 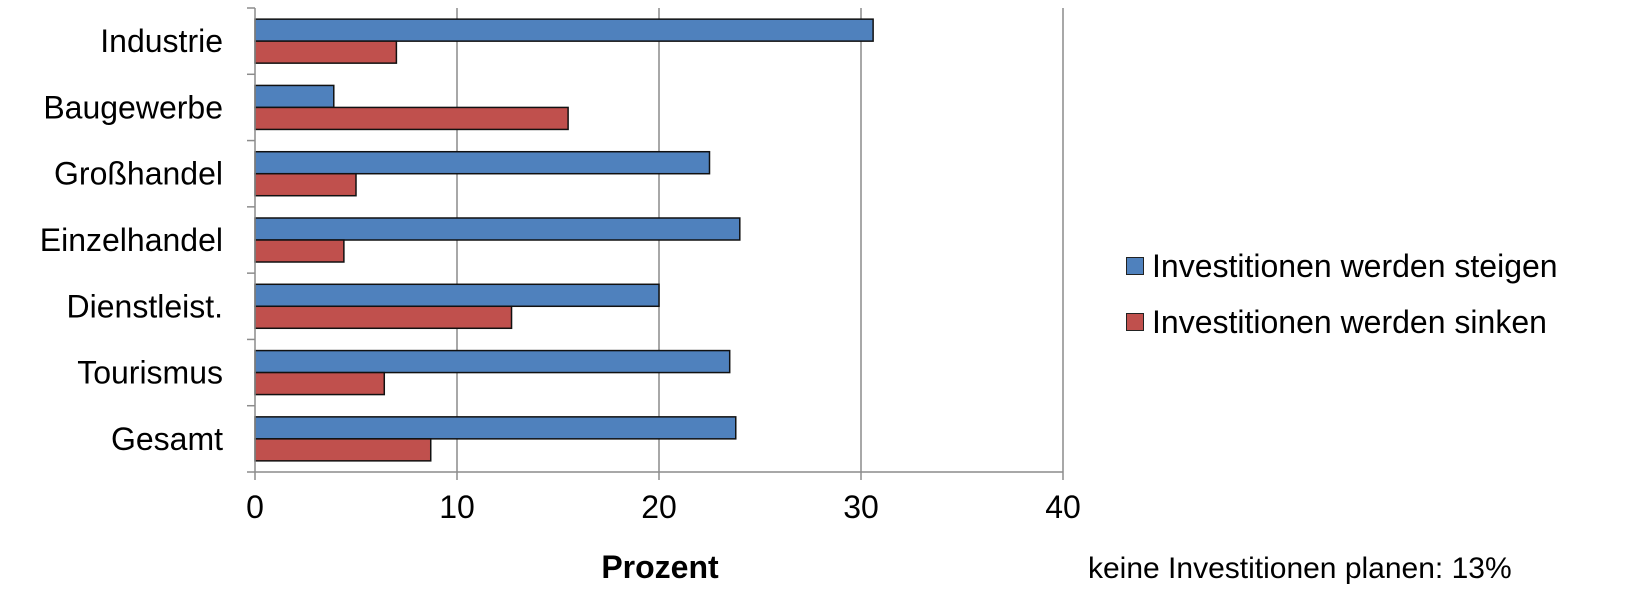 I want to click on x-tick-label: 40, so click(x=1063, y=507).